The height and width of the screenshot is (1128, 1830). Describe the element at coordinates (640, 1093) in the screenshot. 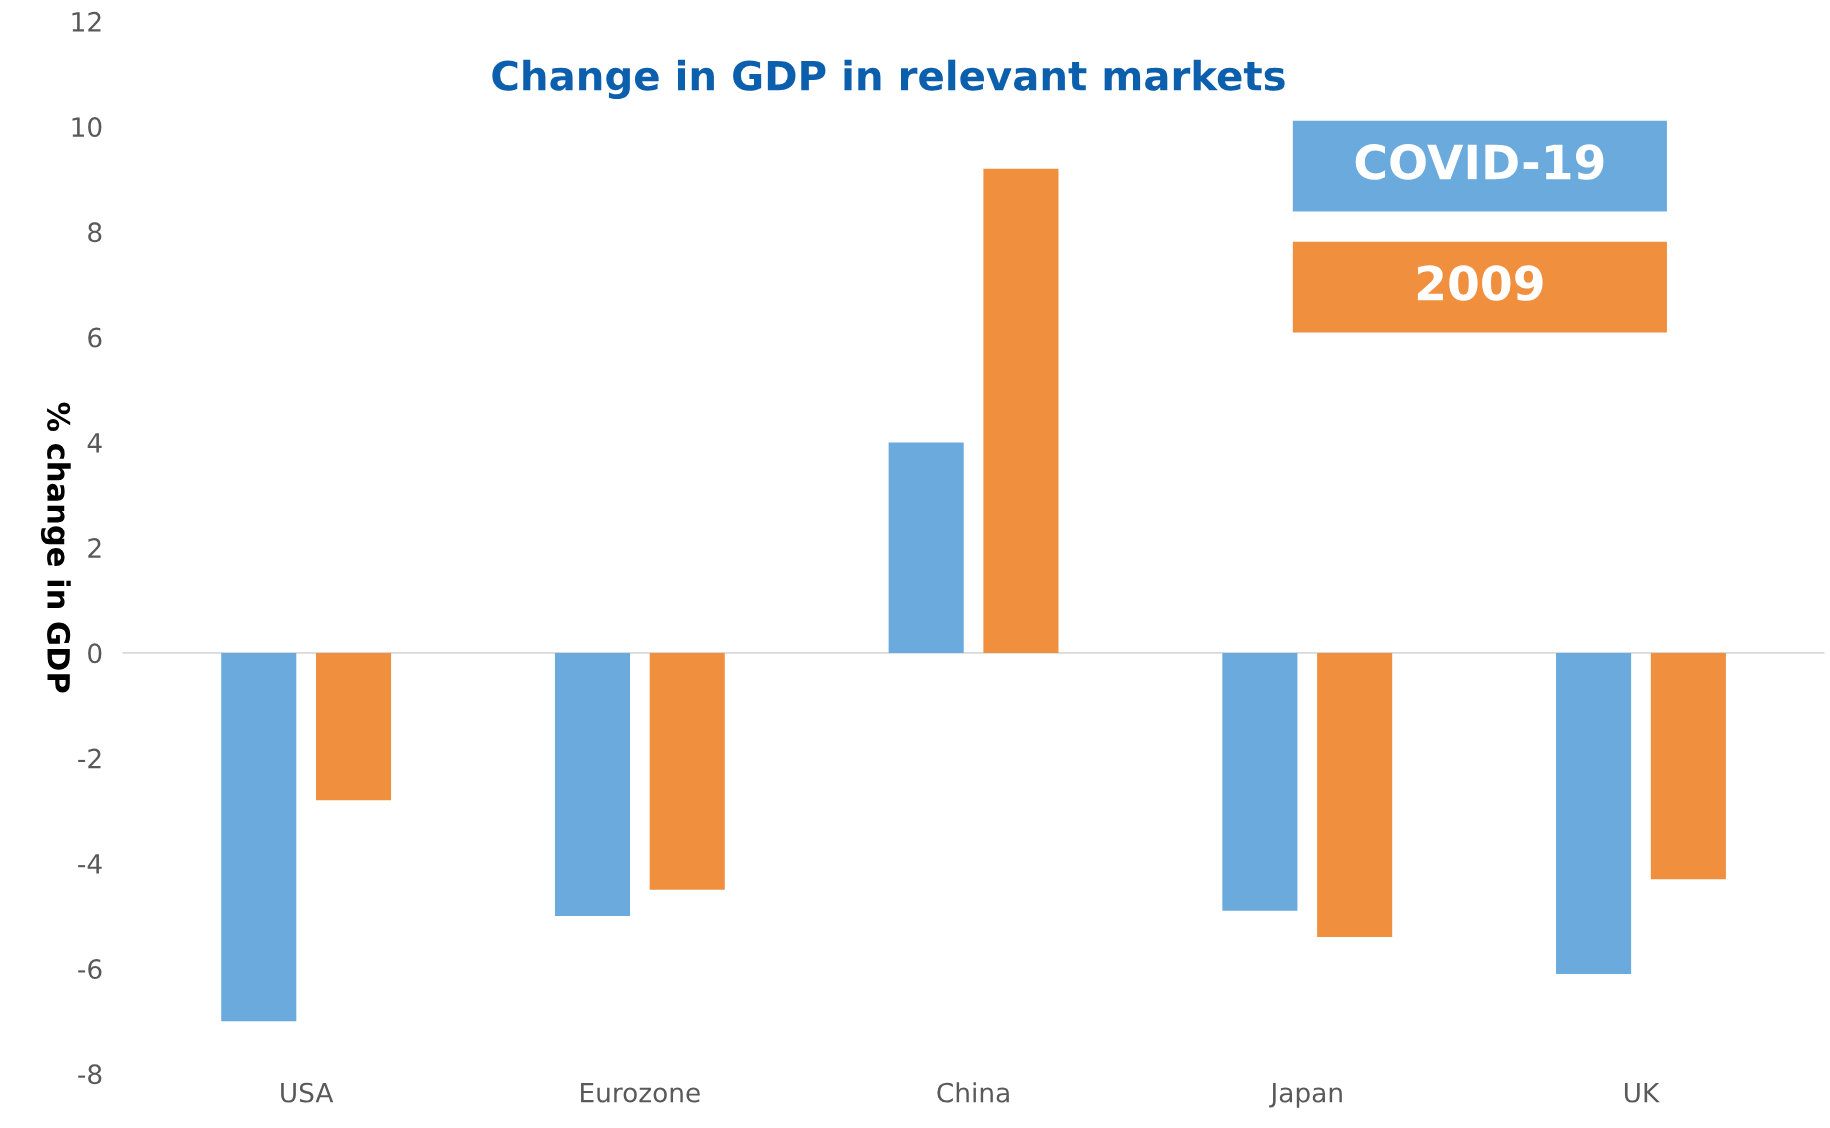

I see `x-tick-label: Eurozone` at that location.